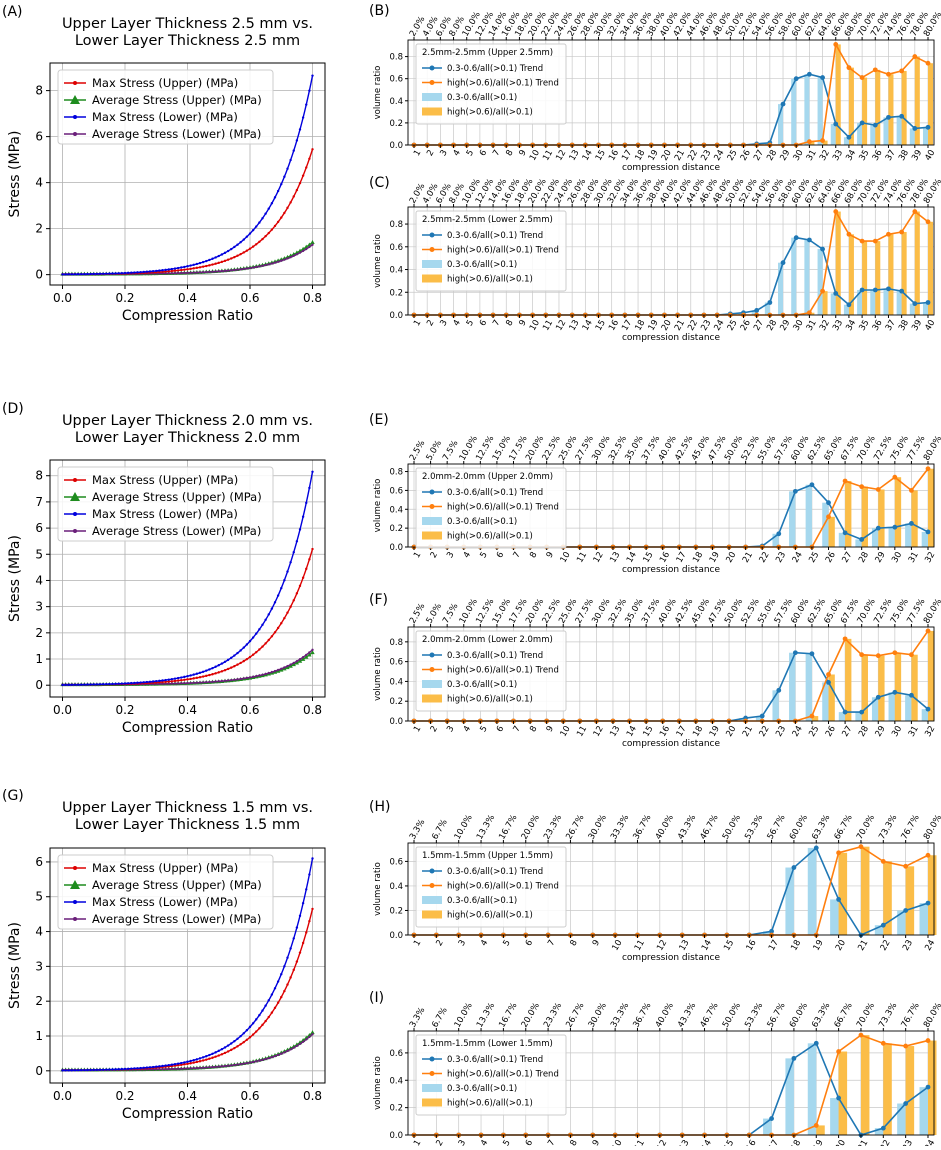  I want to click on x-tick-label: 38, so click(904, 325).